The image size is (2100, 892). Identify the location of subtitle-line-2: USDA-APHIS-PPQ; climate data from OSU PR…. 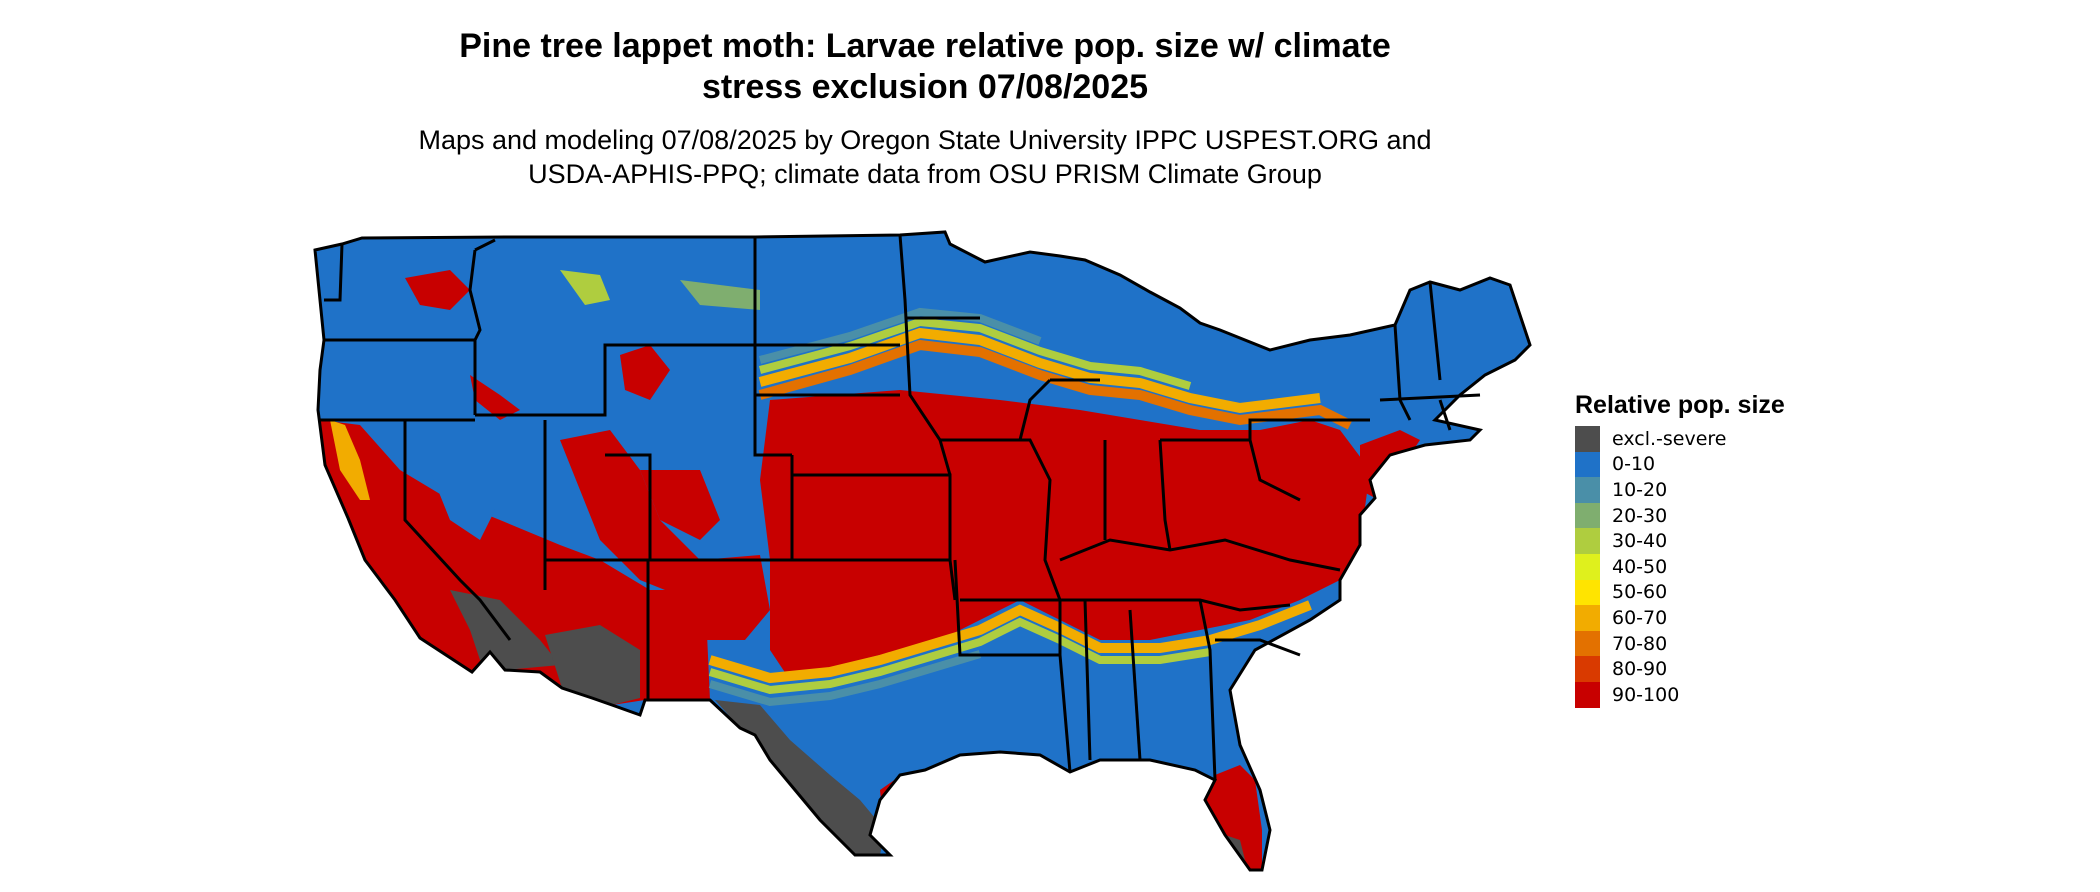
(925, 174).